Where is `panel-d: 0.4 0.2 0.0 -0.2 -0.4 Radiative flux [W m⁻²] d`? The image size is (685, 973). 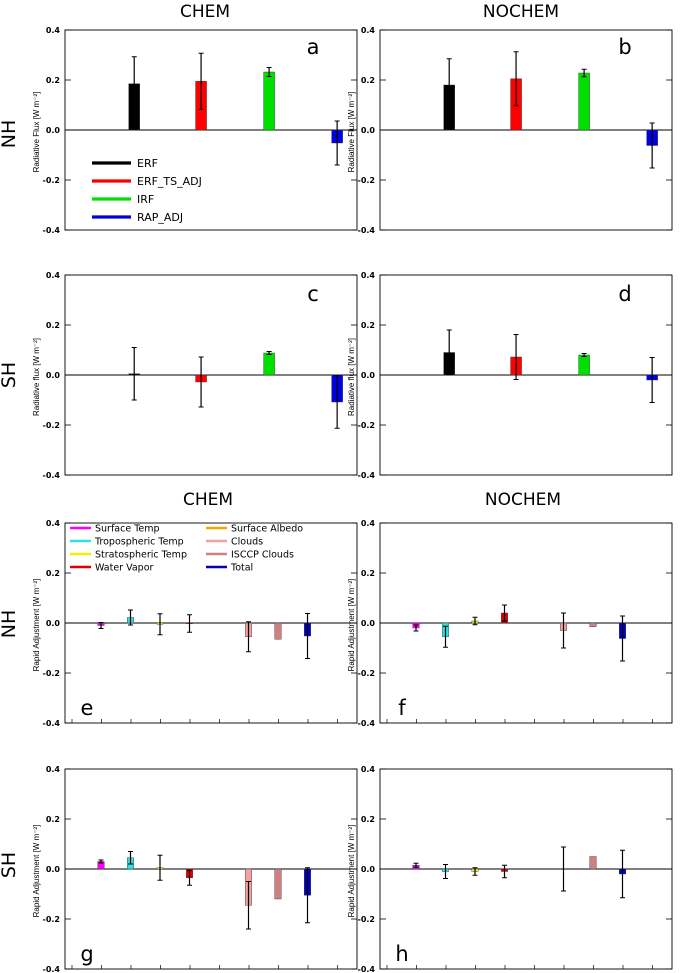 panel-d: 0.4 0.2 0.0 -0.2 -0.4 Radiative flux [W m⁻²] d is located at coordinates (510, 375).